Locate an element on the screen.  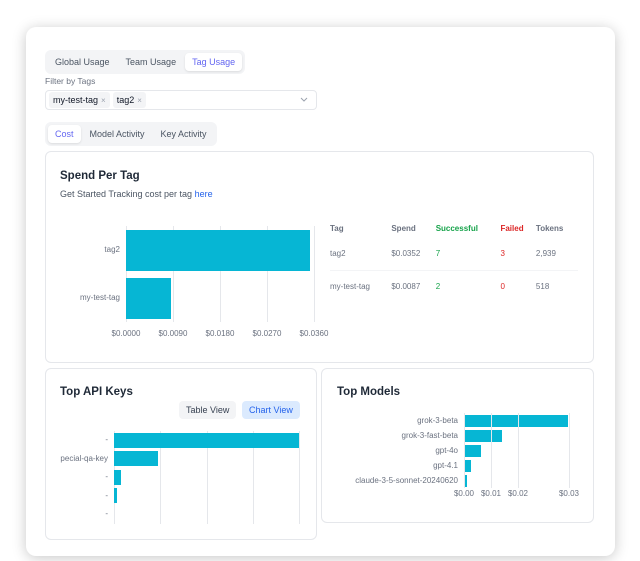
cell: my-test-tag is located at coordinates (350, 286).